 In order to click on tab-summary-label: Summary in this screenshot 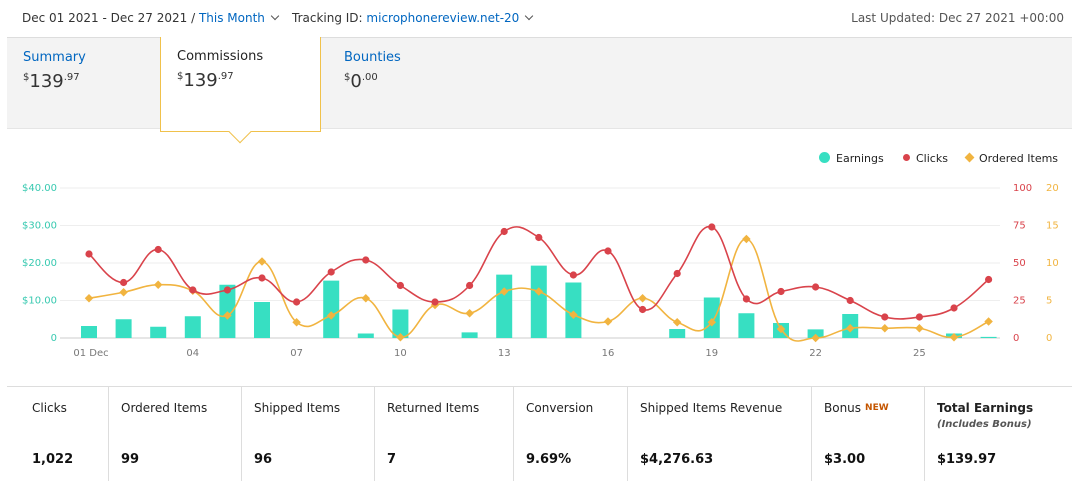, I will do `click(54, 57)`.